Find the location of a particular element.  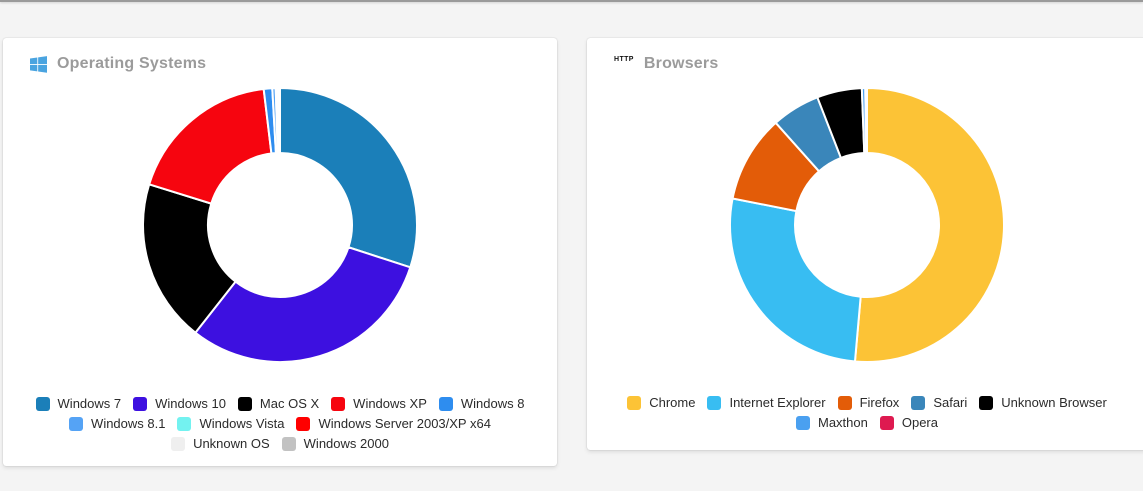

legend-item-windows-vista: Windows Vista is located at coordinates (230, 423).